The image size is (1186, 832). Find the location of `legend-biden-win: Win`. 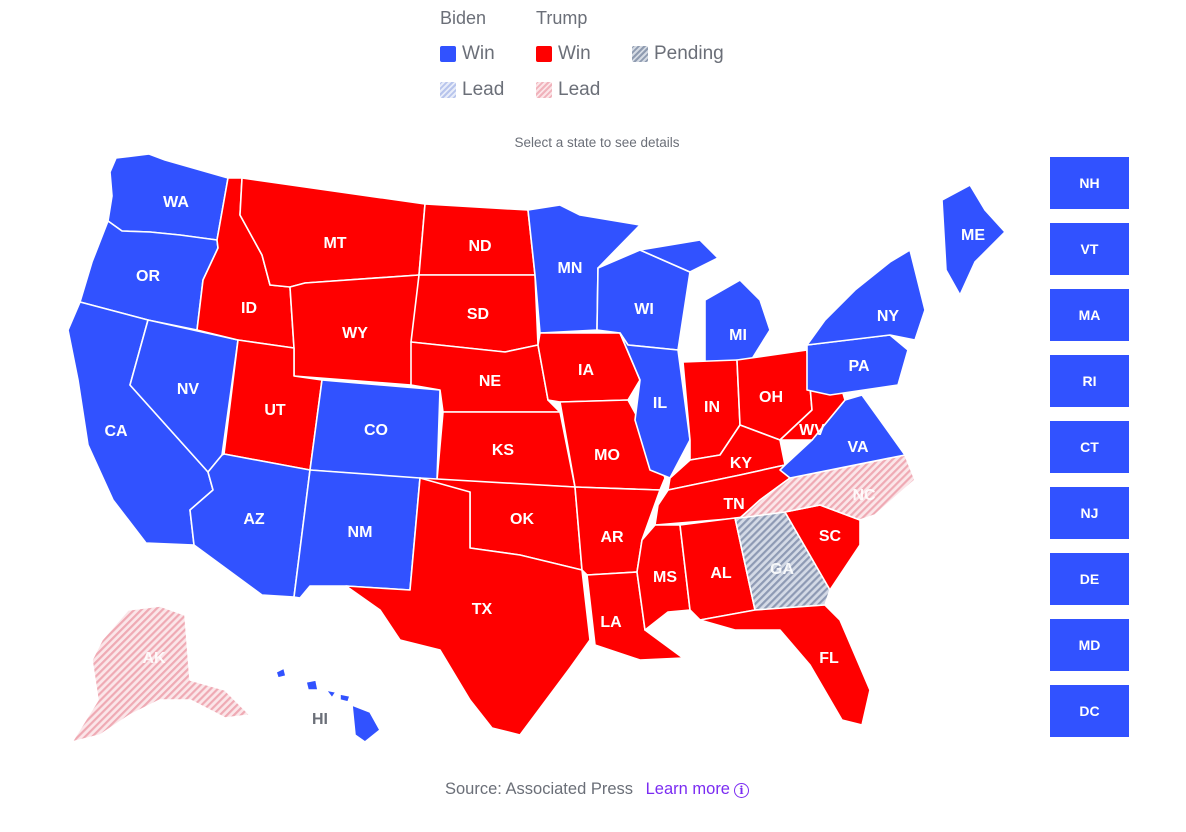

legend-biden-win: Win is located at coordinates (467, 54).